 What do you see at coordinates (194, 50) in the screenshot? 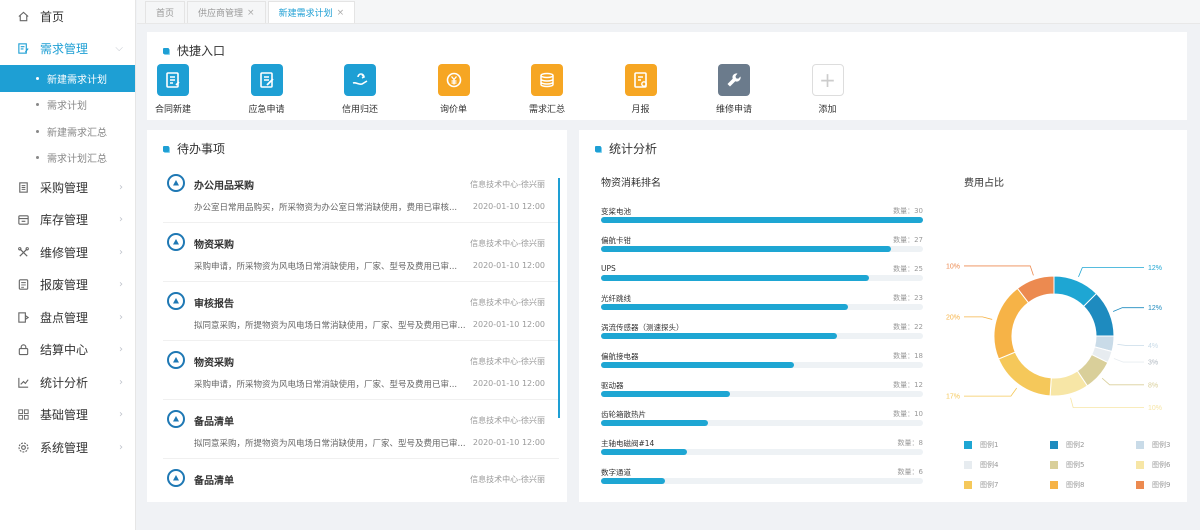
I see `quick-entry-title: 快捷入口` at bounding box center [194, 50].